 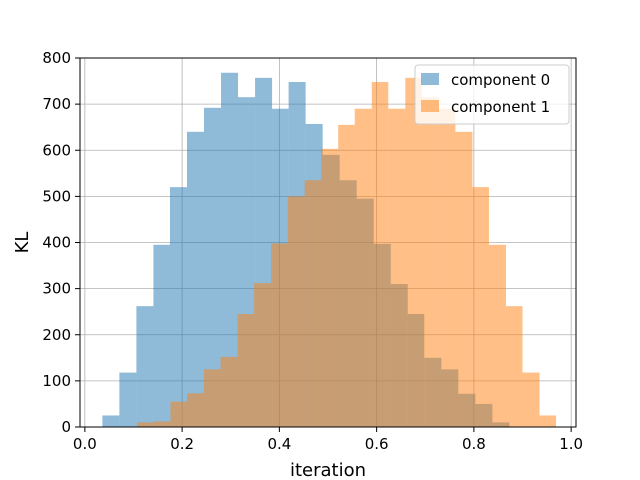 What do you see at coordinates (182, 444) in the screenshot?
I see `x-tick-label: 0.2` at bounding box center [182, 444].